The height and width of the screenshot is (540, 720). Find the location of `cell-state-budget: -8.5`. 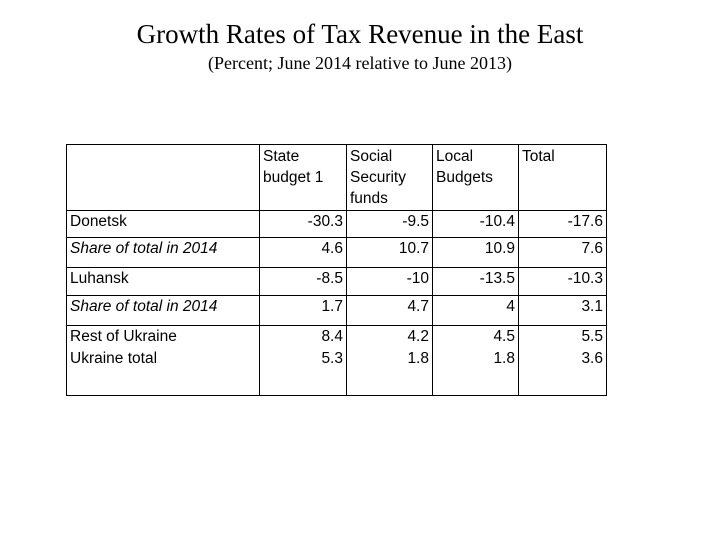

cell-state-budget: -8.5 is located at coordinates (303, 281).